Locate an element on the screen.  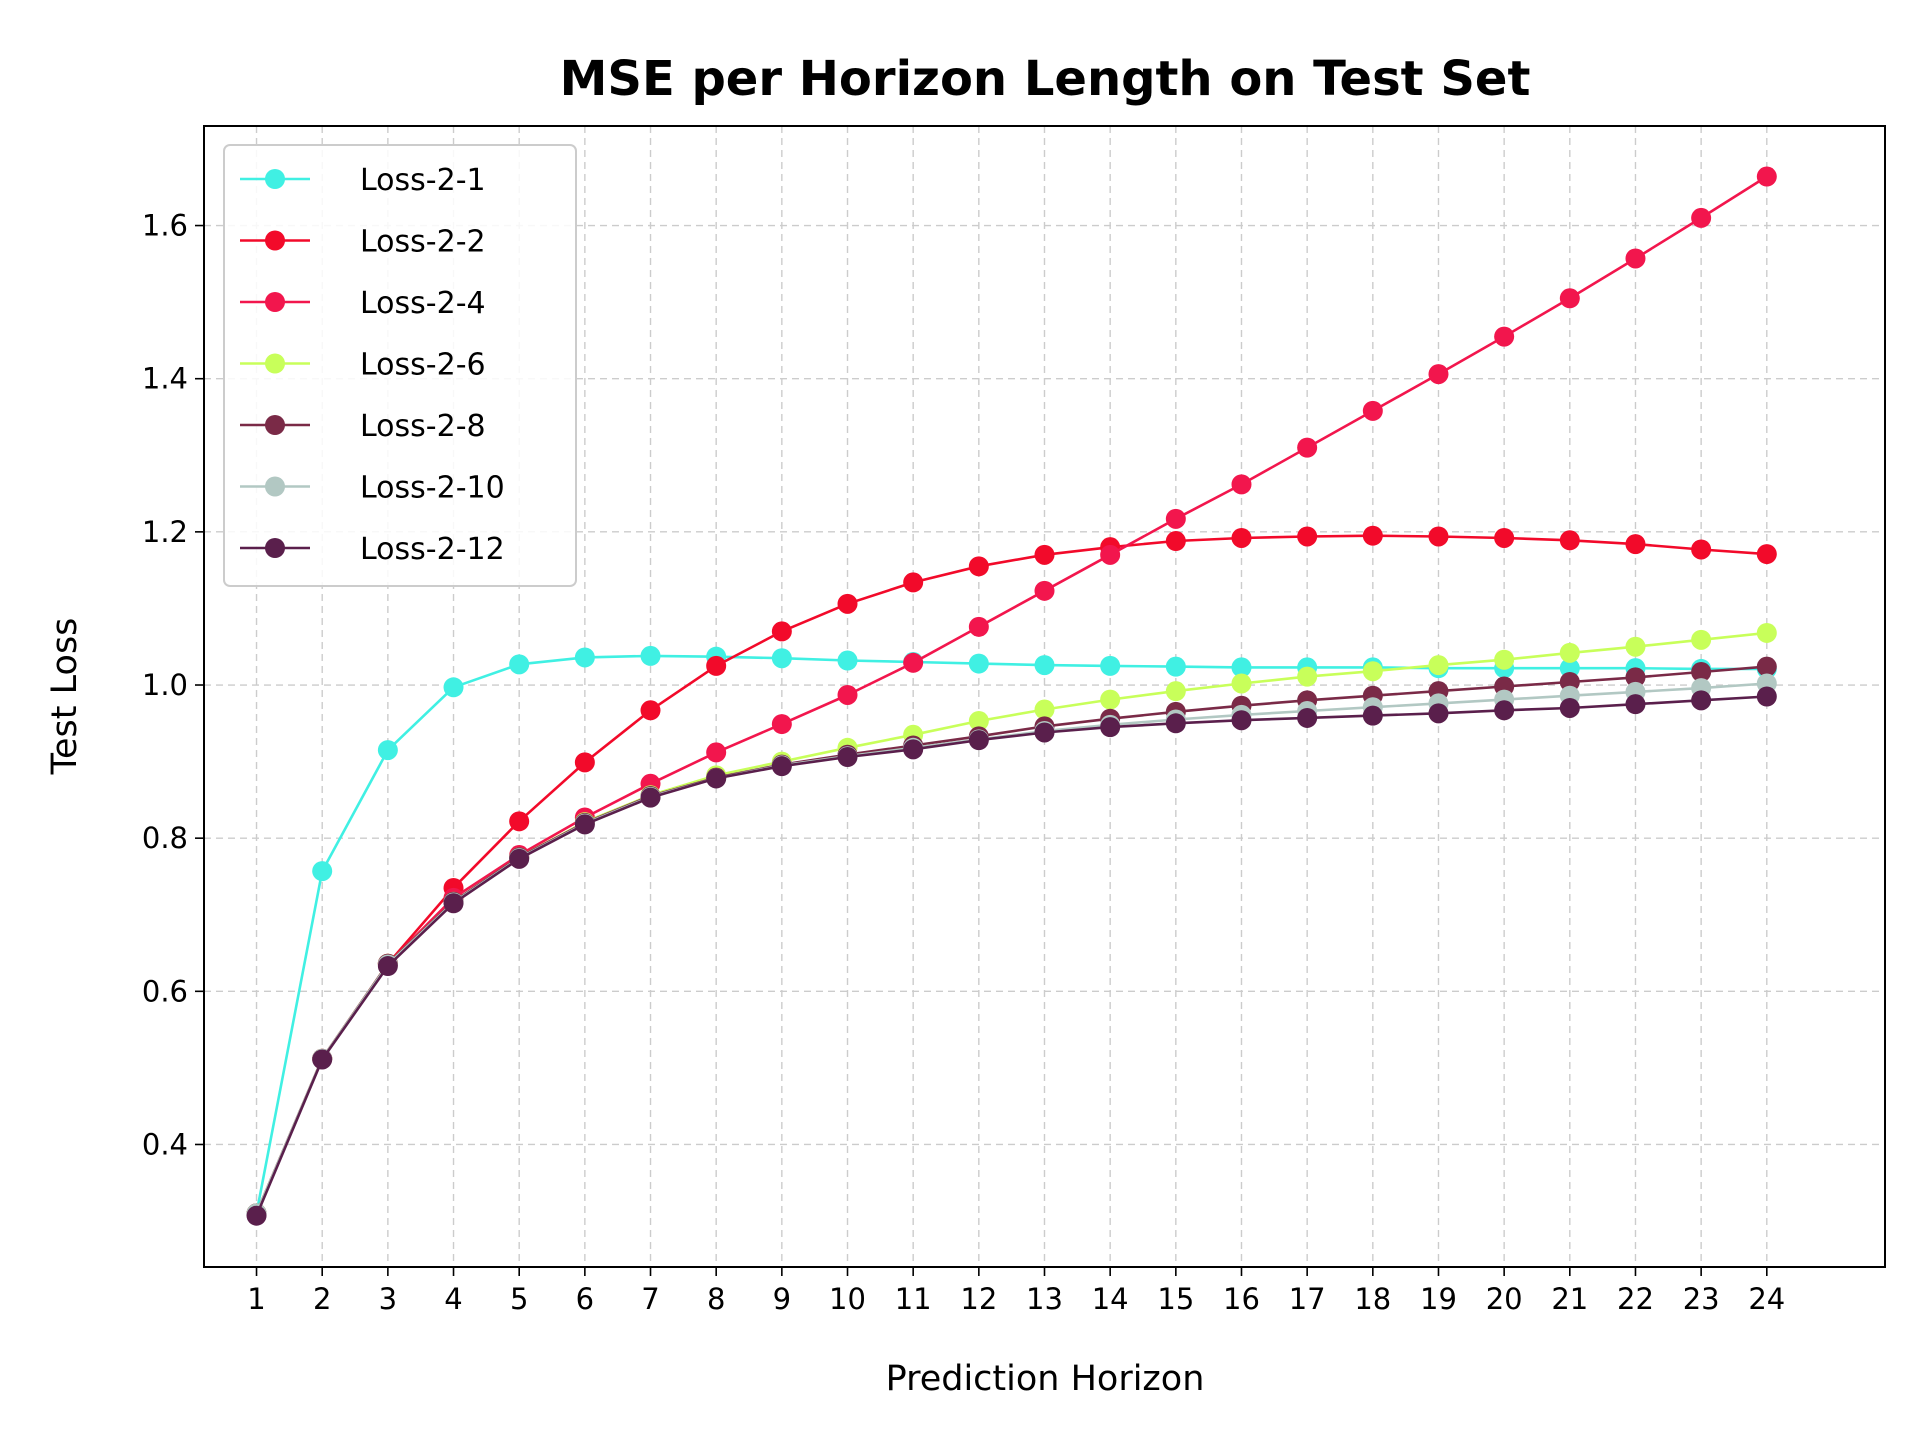
x-axis-label: Prediction Horizon is located at coordinates (1045, 1379).